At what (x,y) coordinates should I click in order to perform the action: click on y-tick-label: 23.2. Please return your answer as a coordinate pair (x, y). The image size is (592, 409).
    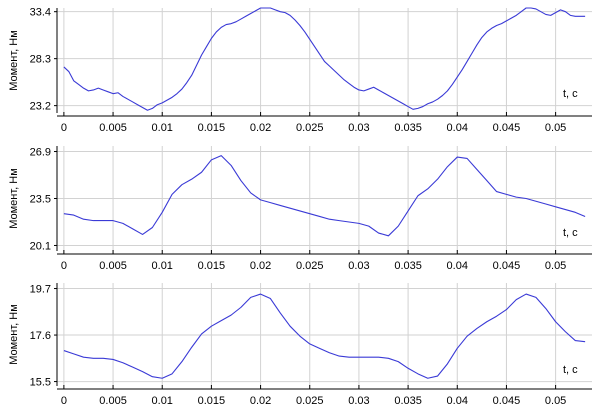
    Looking at the image, I should click on (40, 107).